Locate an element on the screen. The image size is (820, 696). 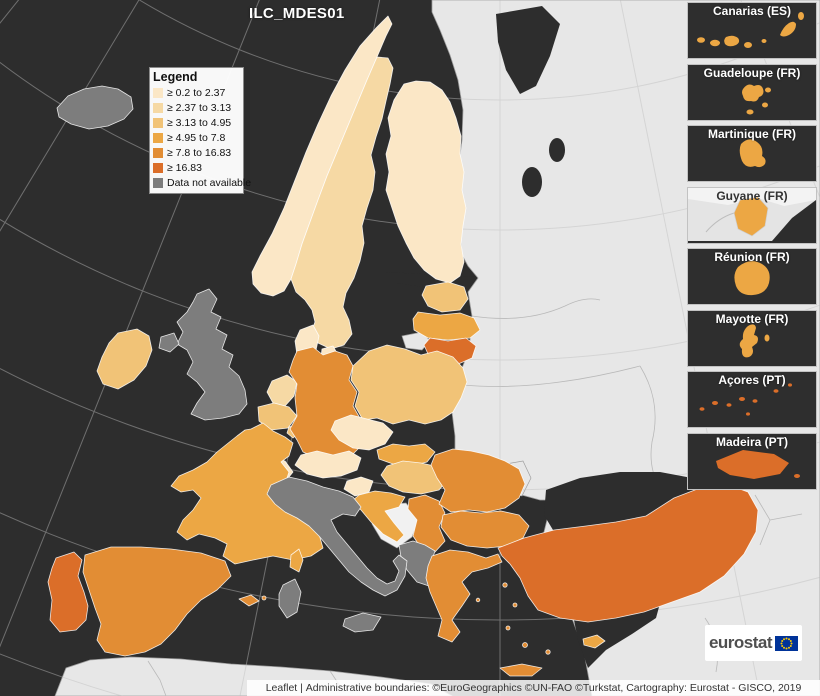
country-sweden is located at coordinates (342, 203).